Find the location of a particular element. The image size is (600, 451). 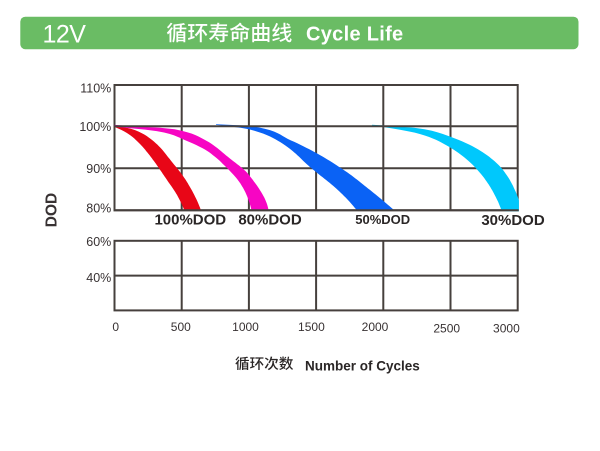

svg-text: 90% is located at coordinates (98, 169).